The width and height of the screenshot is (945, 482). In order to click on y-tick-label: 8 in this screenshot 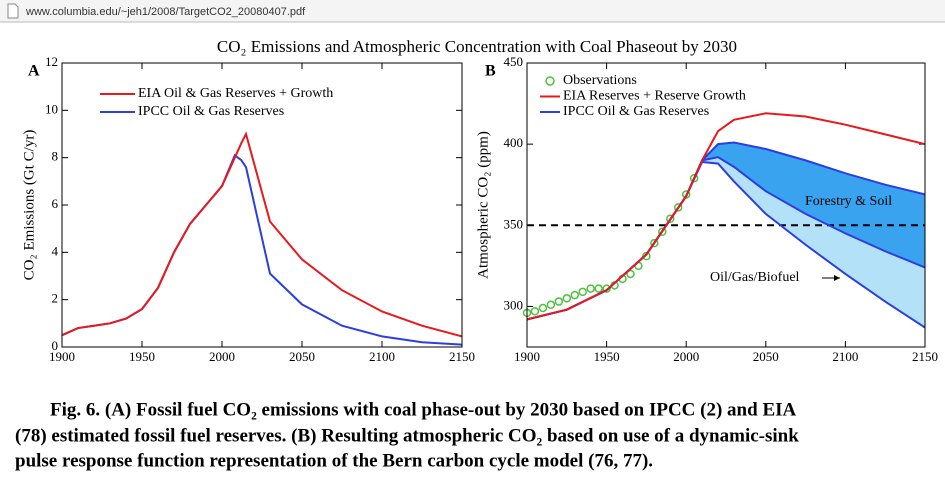, I will do `click(55, 156)`.